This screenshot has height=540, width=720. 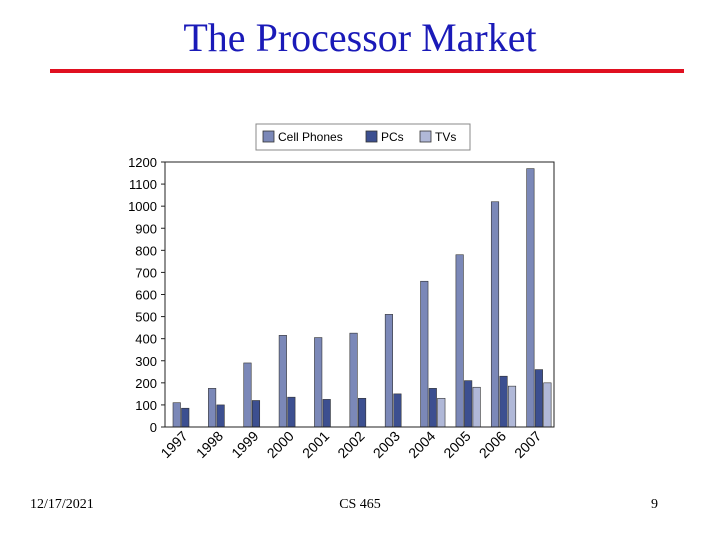 I want to click on bar-cell-phones-1999, so click(x=247, y=395).